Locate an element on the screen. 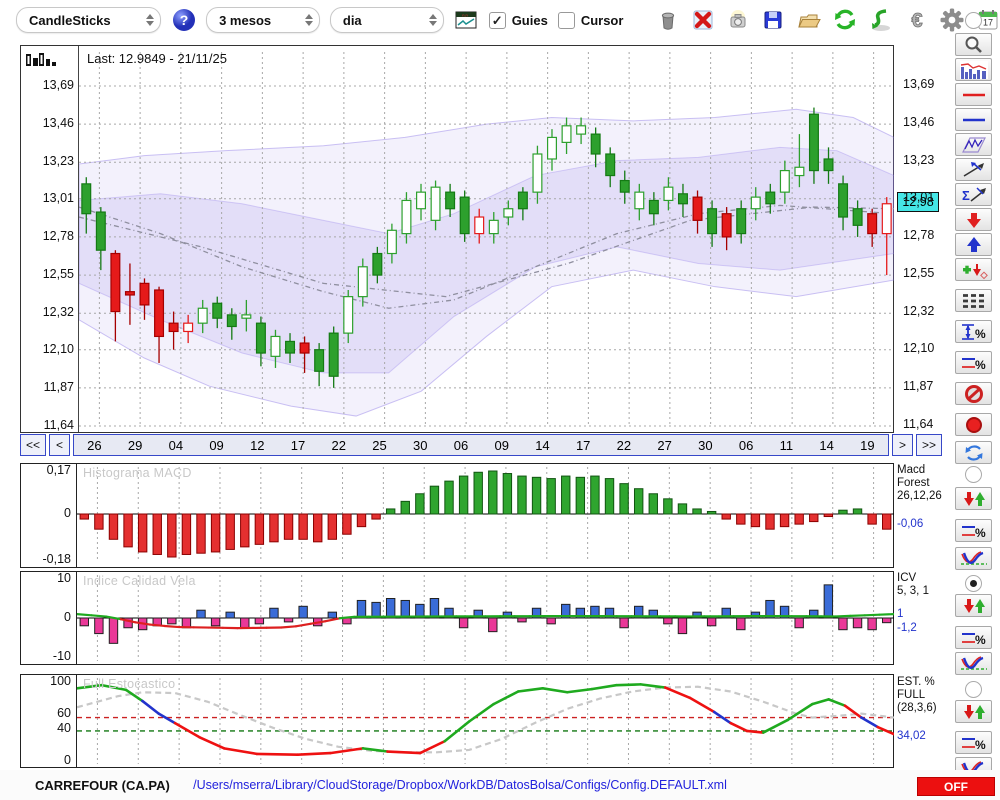  macd-curve-button is located at coordinates (973, 558).